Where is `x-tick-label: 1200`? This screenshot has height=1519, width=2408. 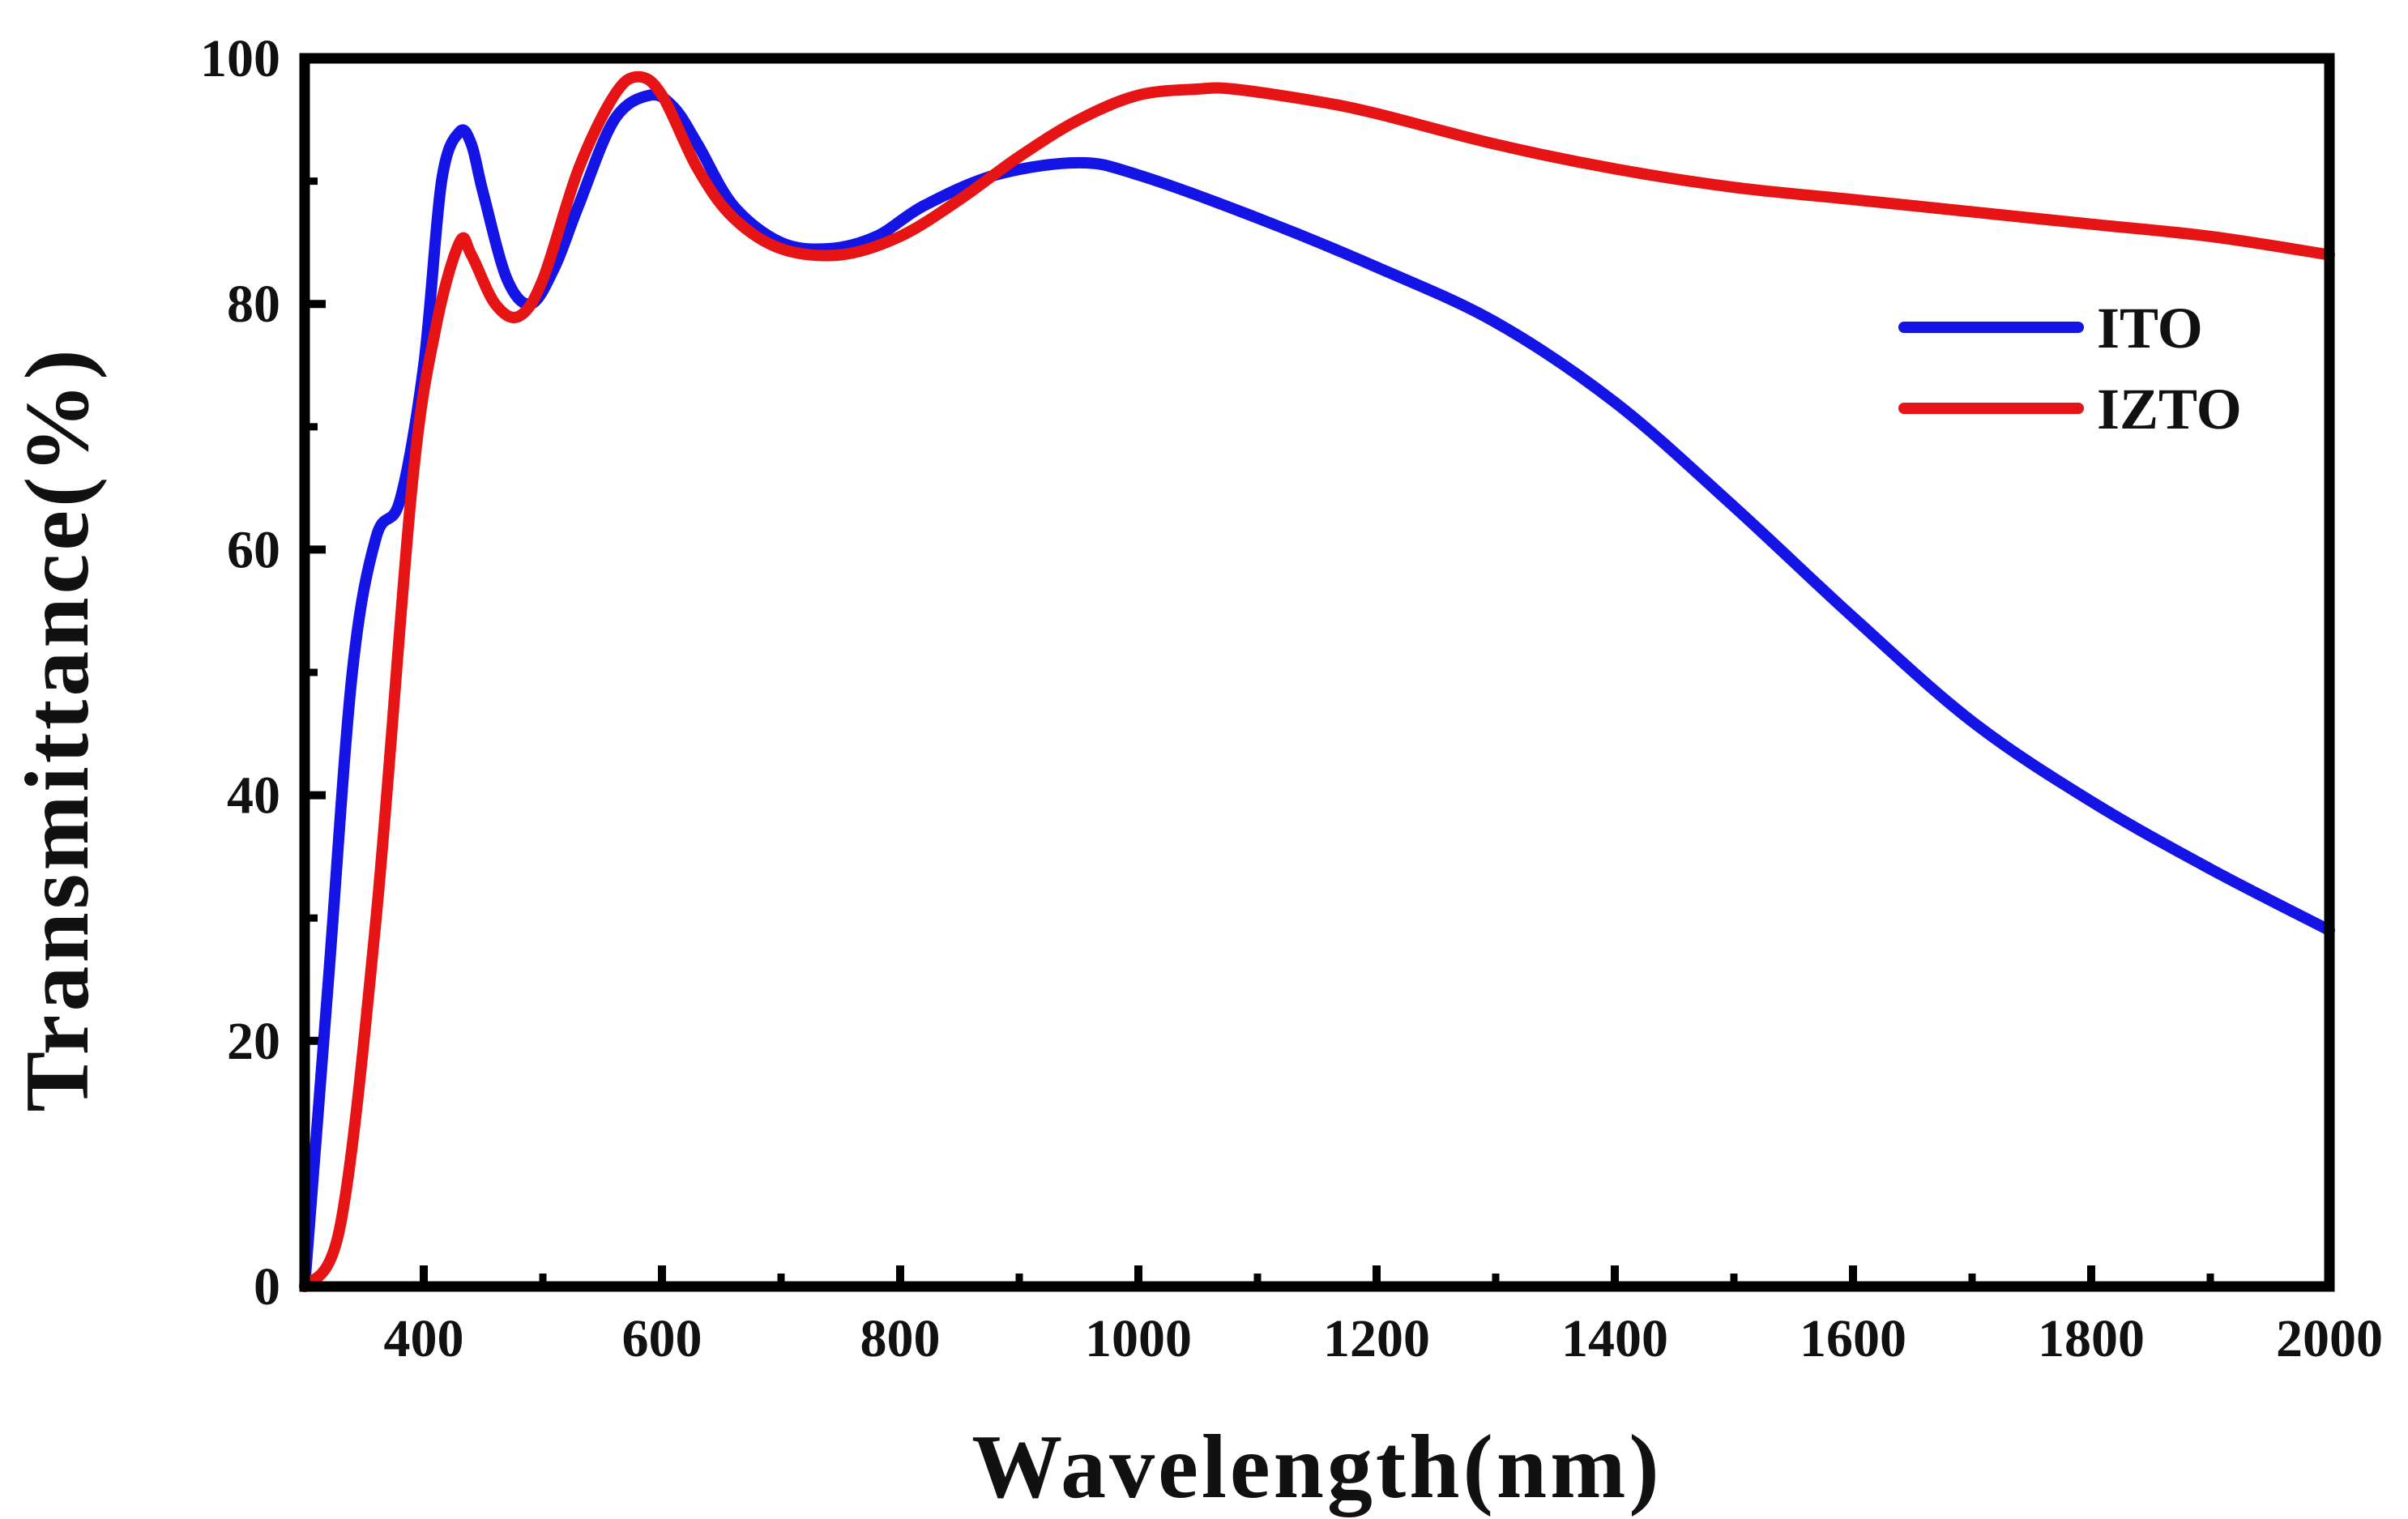
x-tick-label: 1200 is located at coordinates (1376, 1338).